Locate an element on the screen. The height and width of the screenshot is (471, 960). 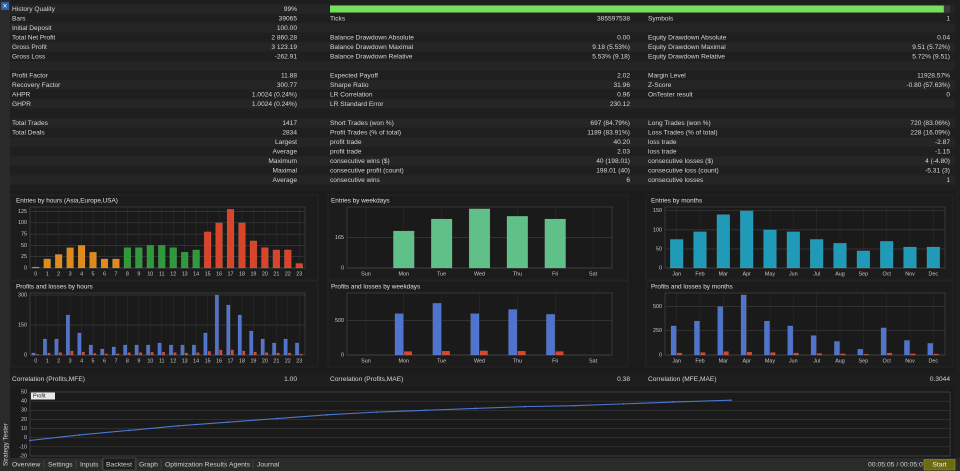
tab: Inputs is located at coordinates (89, 464).